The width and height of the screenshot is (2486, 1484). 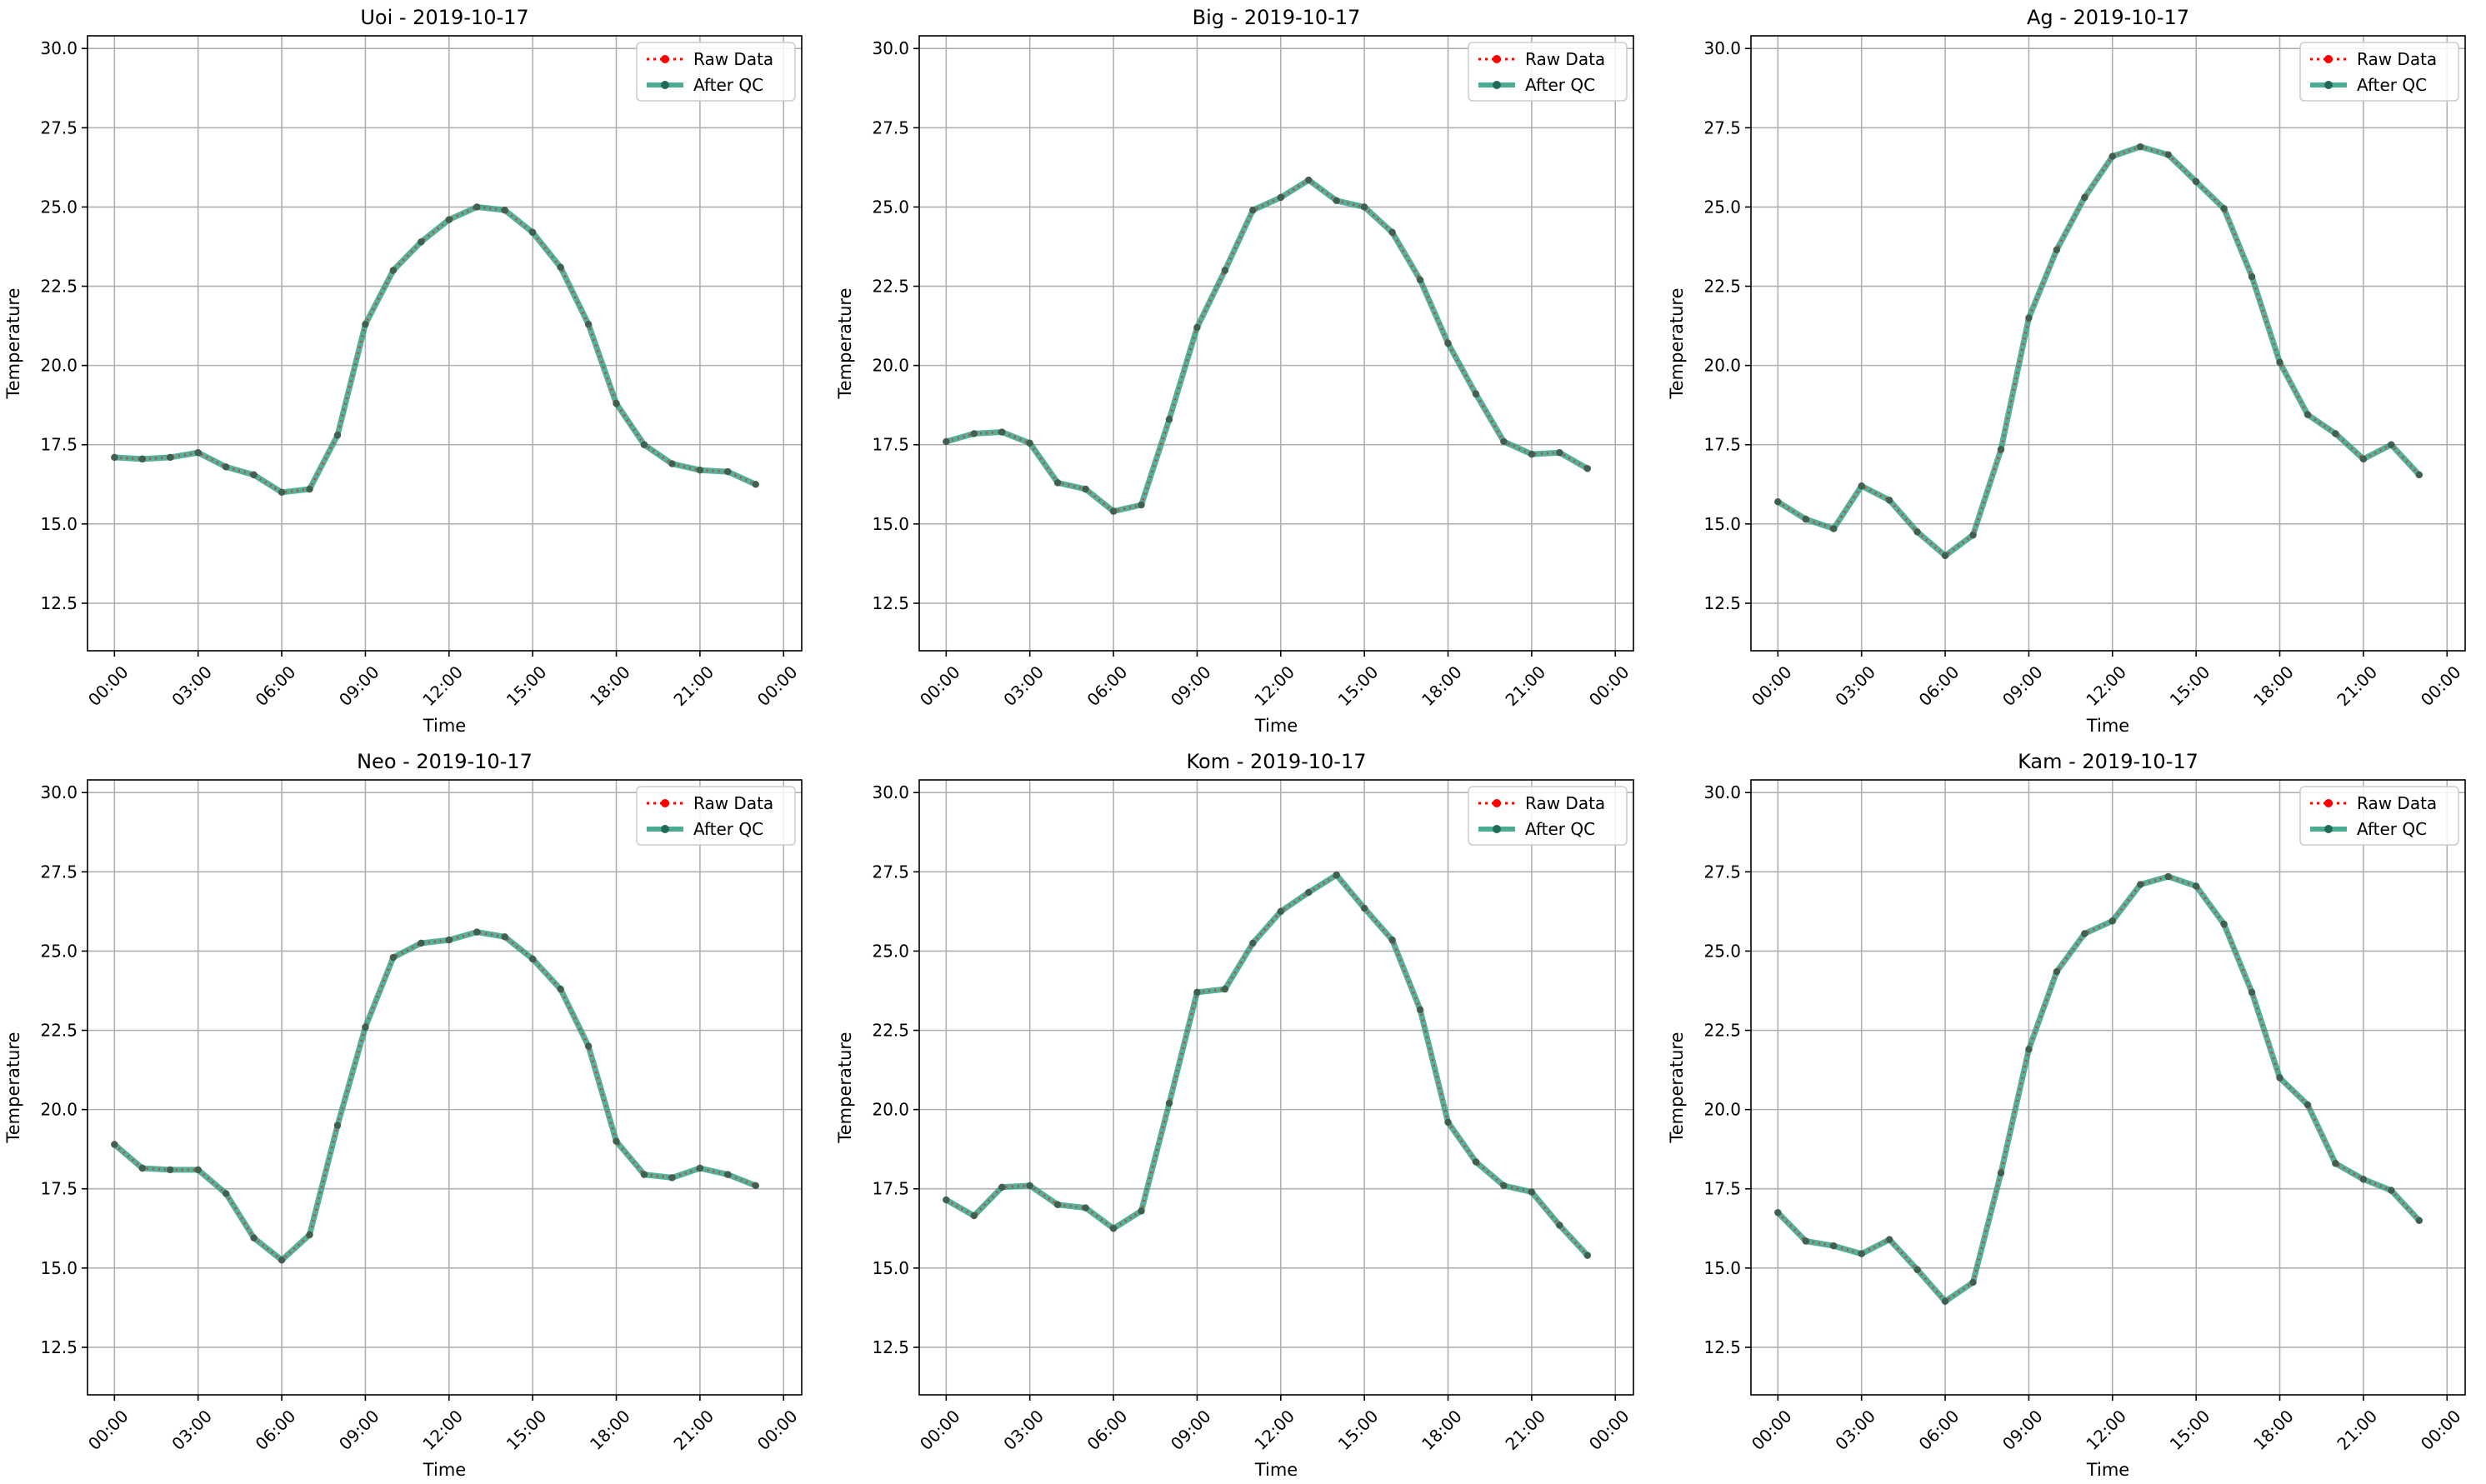 I want to click on chart-title: Big - 2019-10-17, so click(x=1277, y=17).